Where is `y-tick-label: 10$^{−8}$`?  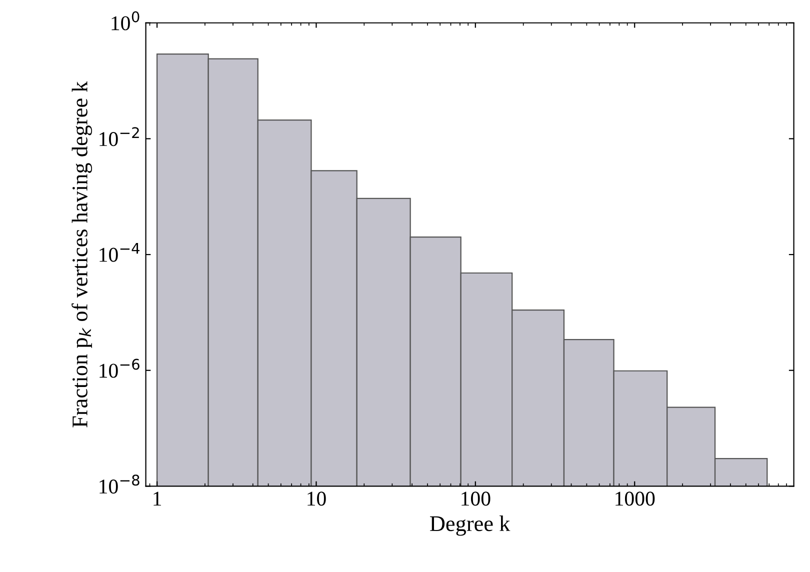
y-tick-label: 10$^{−8}$ is located at coordinates (120, 484).